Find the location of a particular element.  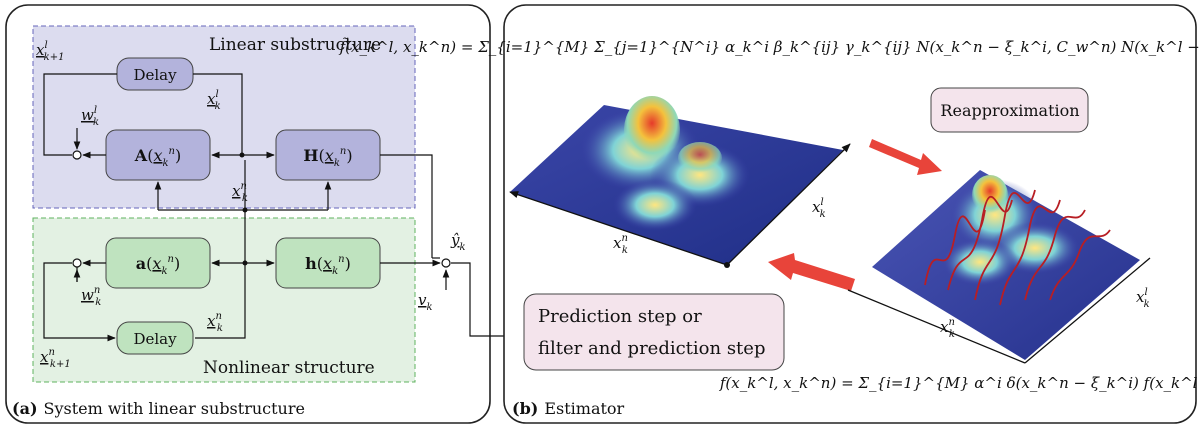

sum-node-linear is located at coordinates (77, 155).